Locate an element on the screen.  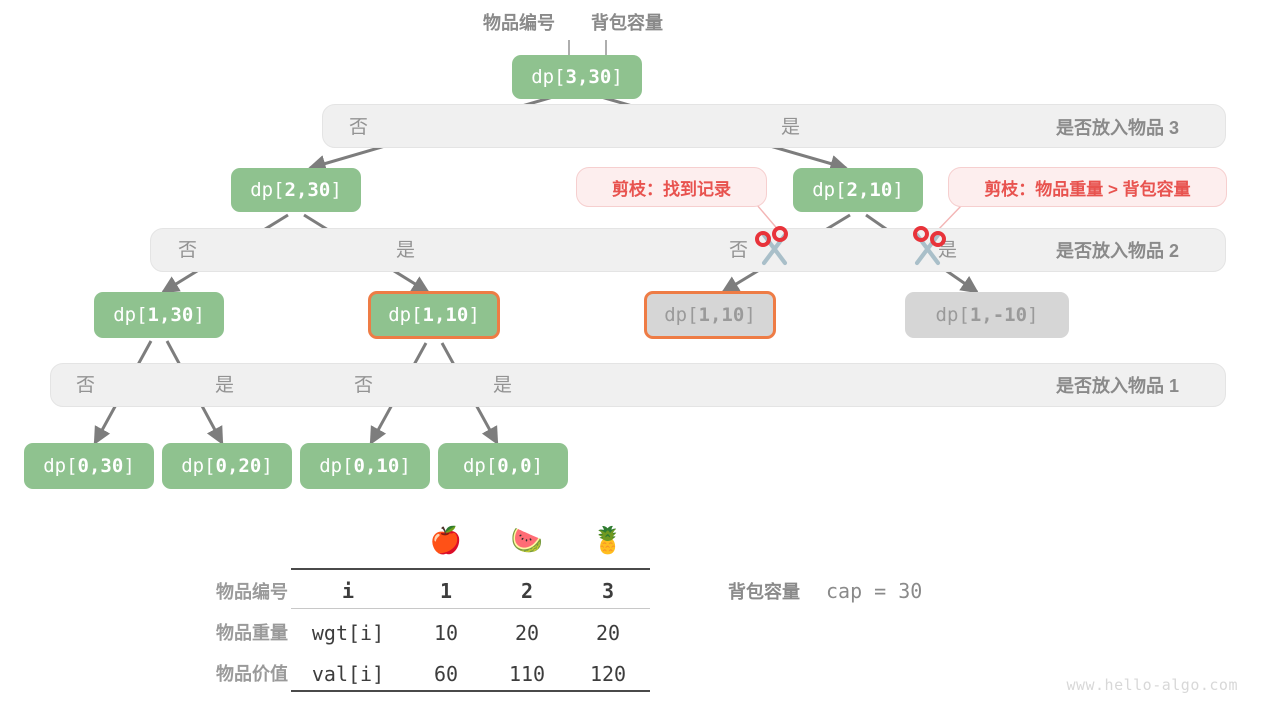
table-cell-key-val: val[i] is located at coordinates (348, 674).